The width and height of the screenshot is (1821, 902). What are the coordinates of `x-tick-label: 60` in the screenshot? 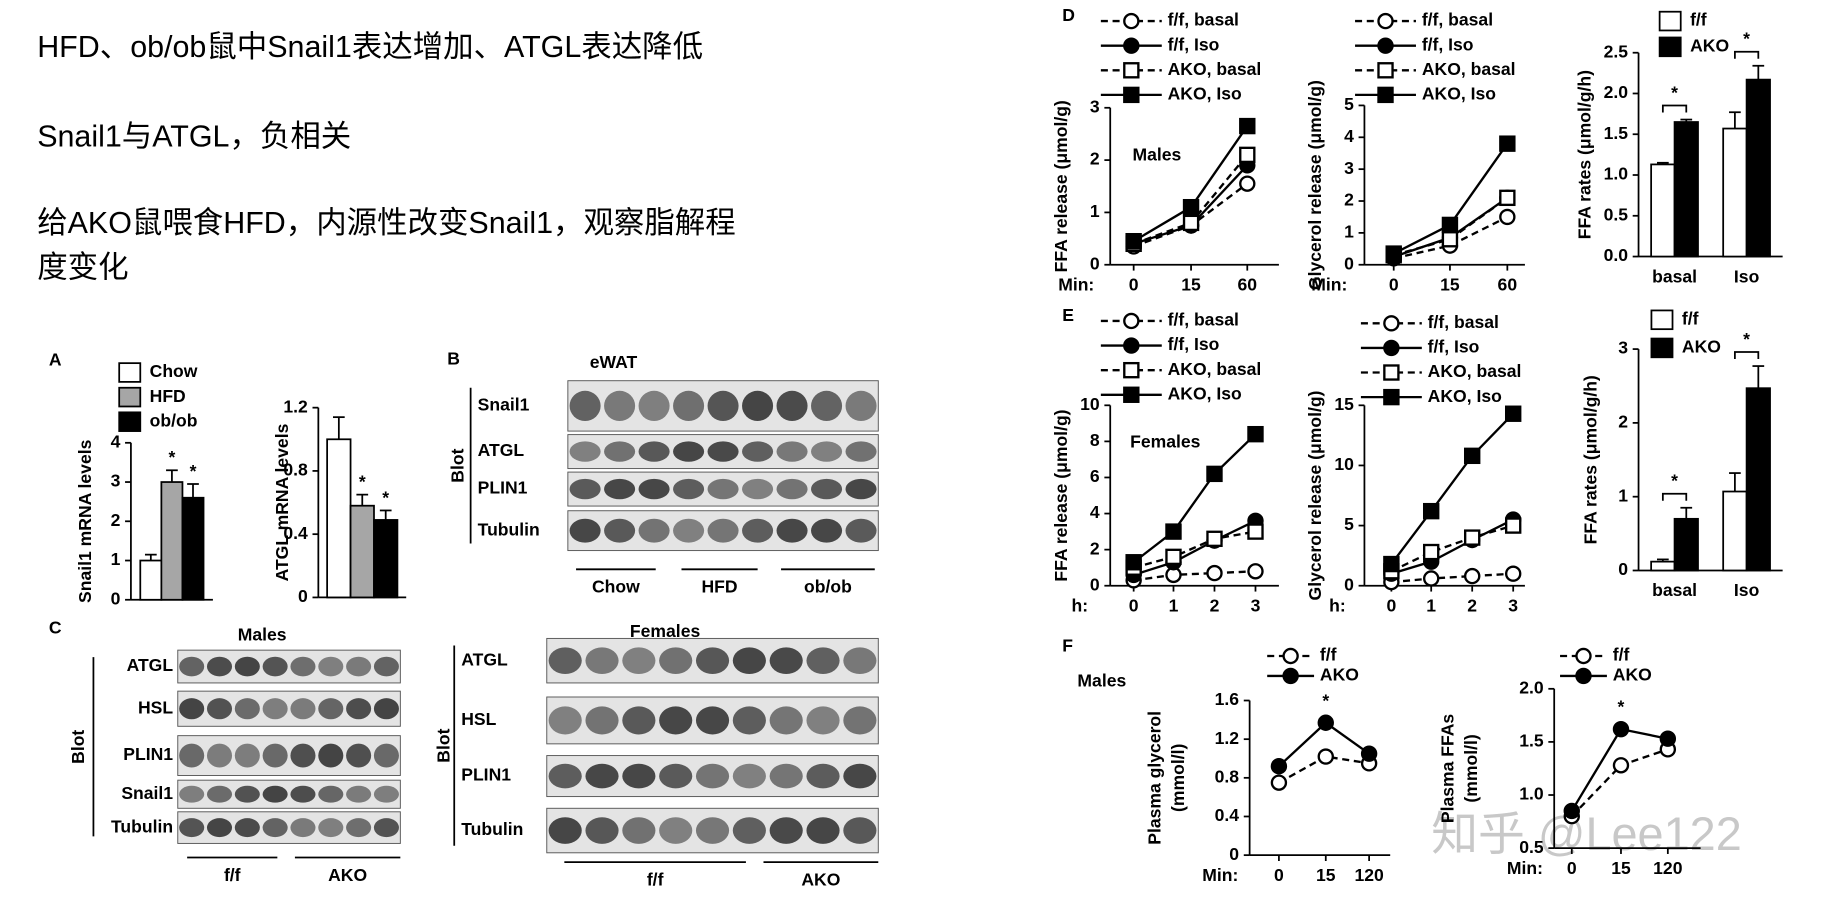 It's located at (1508, 284).